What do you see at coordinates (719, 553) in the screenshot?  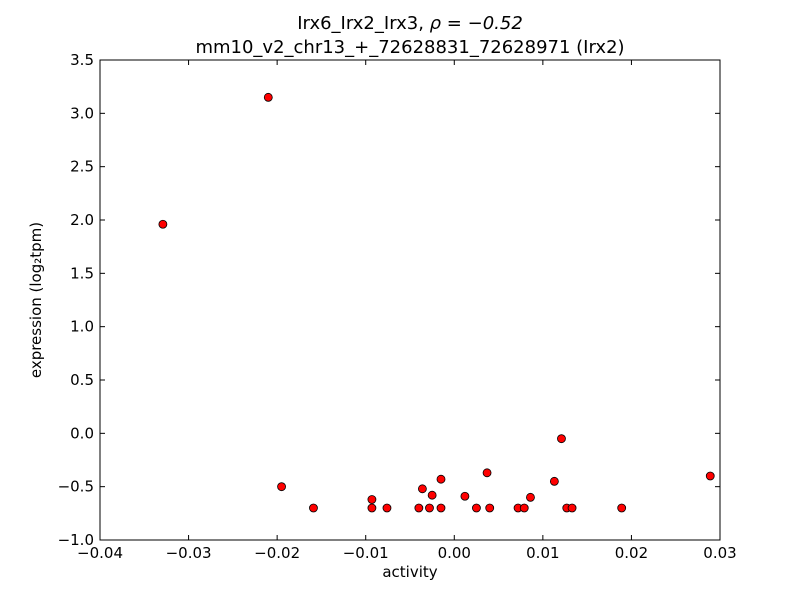 I see `x-tick-label: 0.03` at bounding box center [719, 553].